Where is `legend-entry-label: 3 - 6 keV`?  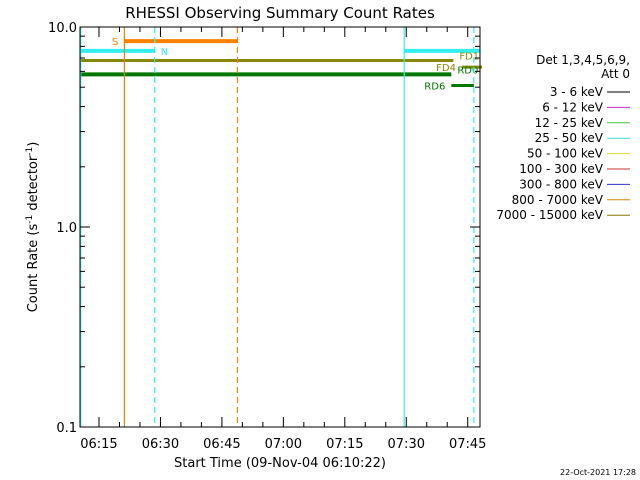
legend-entry-label: 3 - 6 keV is located at coordinates (577, 92).